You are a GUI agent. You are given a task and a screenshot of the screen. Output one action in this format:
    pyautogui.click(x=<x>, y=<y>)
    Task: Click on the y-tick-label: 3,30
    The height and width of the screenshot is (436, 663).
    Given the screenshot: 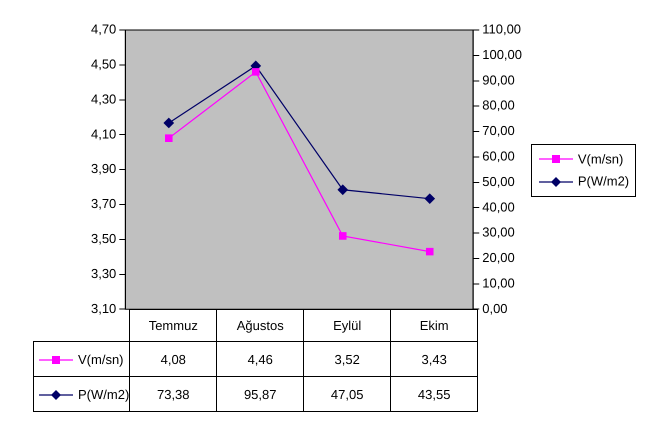 What is the action you would take?
    pyautogui.click(x=103, y=273)
    